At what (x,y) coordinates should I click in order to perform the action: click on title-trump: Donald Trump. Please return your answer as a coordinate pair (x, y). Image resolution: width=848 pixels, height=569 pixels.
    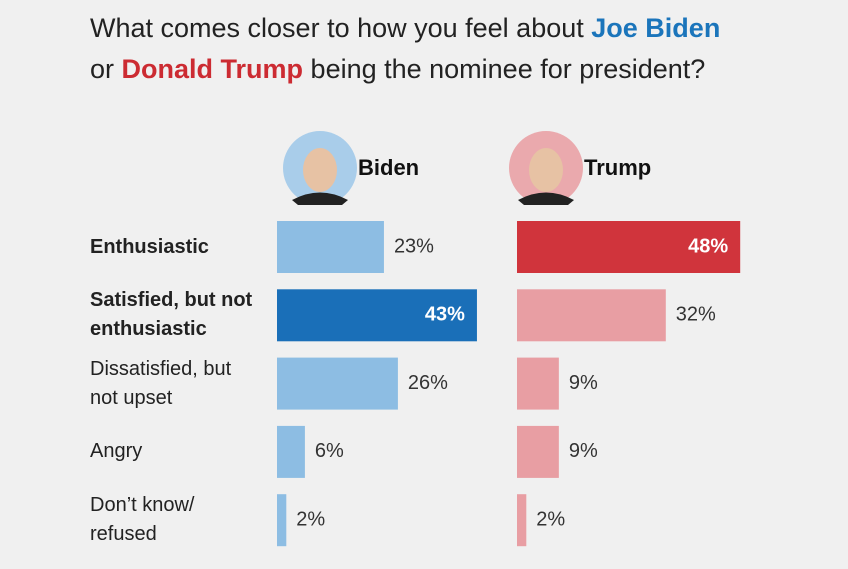
    Looking at the image, I should click on (212, 69).